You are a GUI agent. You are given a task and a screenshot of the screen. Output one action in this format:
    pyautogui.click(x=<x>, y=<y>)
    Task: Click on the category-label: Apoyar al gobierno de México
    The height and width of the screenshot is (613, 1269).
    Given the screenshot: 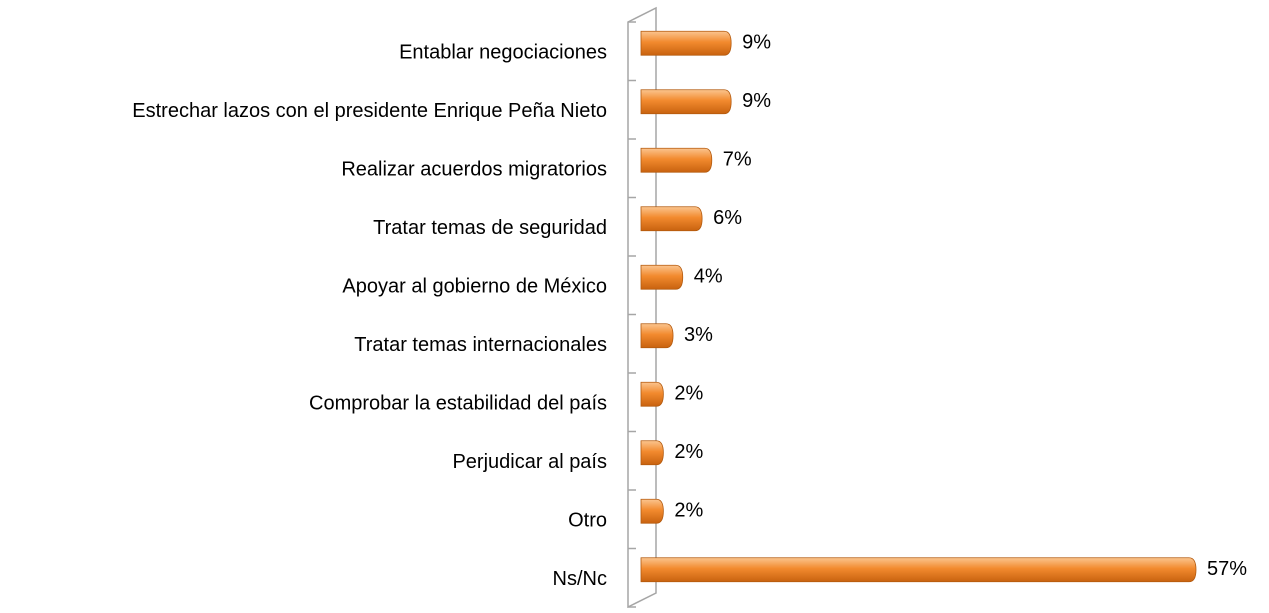 What is the action you would take?
    pyautogui.click(x=474, y=287)
    